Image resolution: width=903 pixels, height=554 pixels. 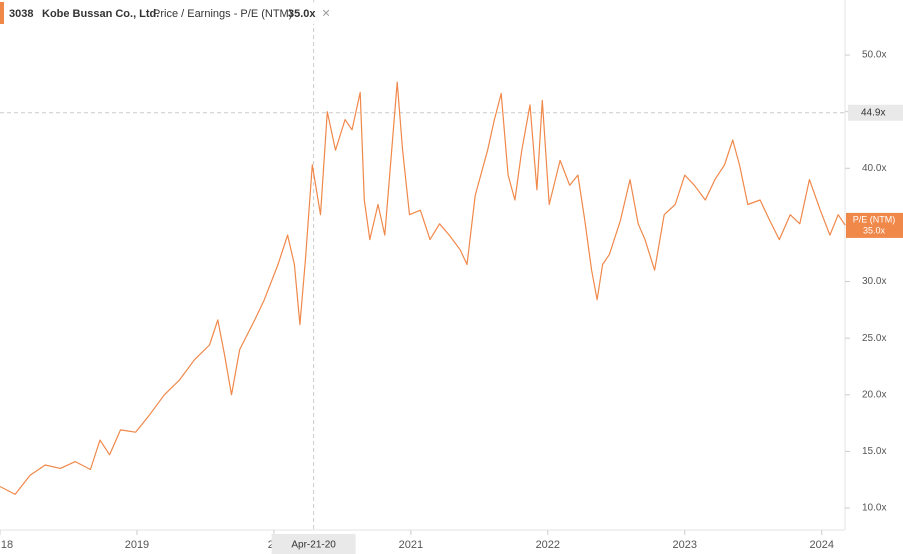 I want to click on last-value-tag, so click(x=874, y=225).